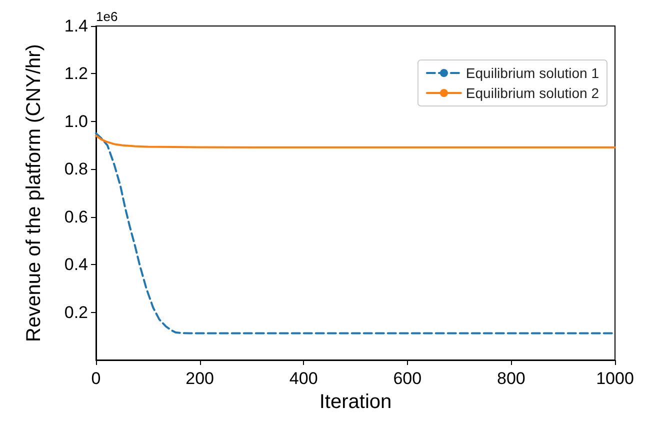  What do you see at coordinates (34, 193) in the screenshot?
I see `y-axis-title: Revenue of the platform (CNY/hr)` at bounding box center [34, 193].